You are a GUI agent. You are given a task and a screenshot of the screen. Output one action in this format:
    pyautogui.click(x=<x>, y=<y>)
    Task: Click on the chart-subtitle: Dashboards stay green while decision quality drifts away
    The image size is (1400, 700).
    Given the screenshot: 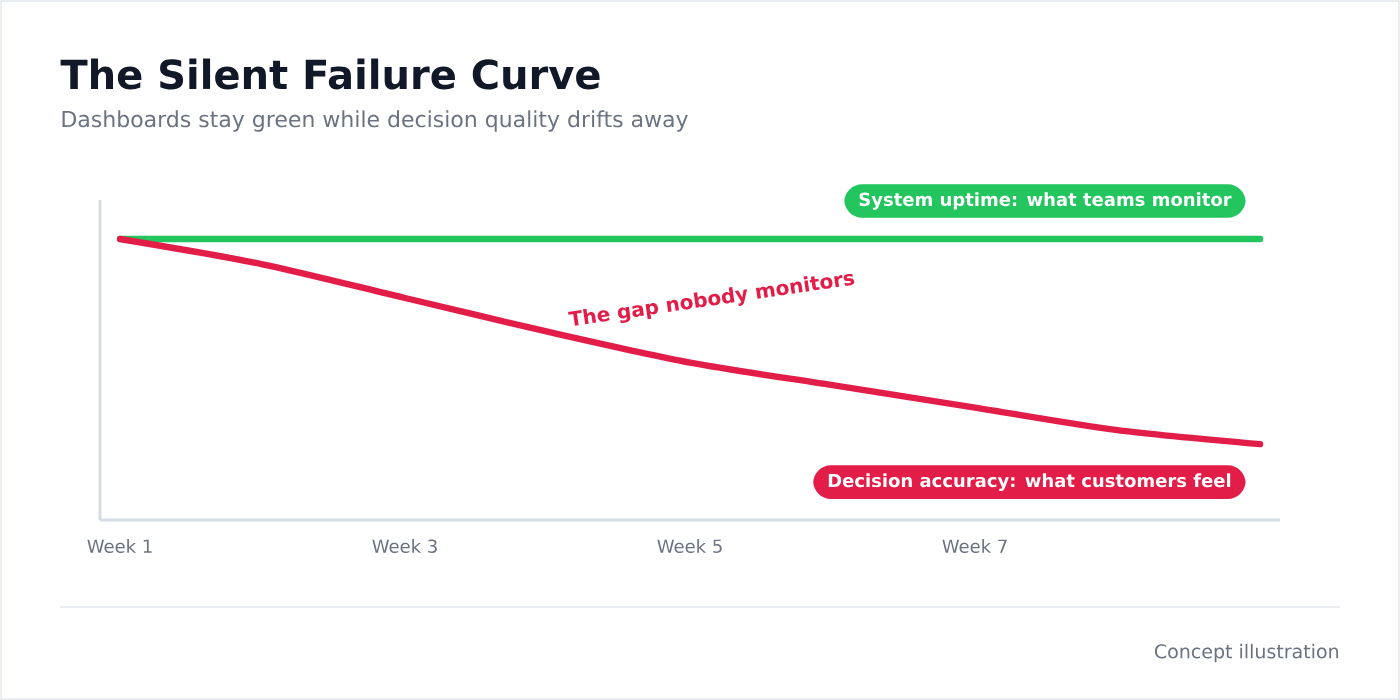 What is the action you would take?
    pyautogui.click(x=375, y=121)
    